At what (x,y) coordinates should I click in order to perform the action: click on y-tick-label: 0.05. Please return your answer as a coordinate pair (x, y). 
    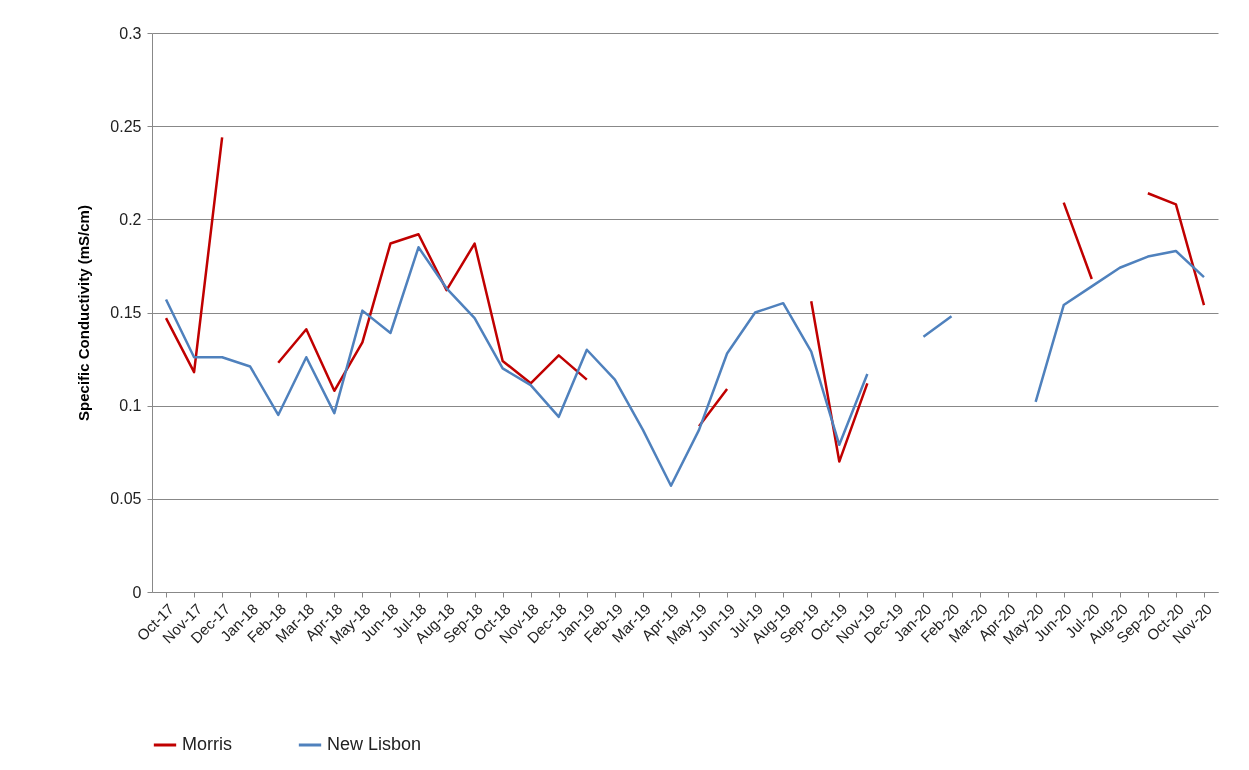
    Looking at the image, I should click on (126, 499).